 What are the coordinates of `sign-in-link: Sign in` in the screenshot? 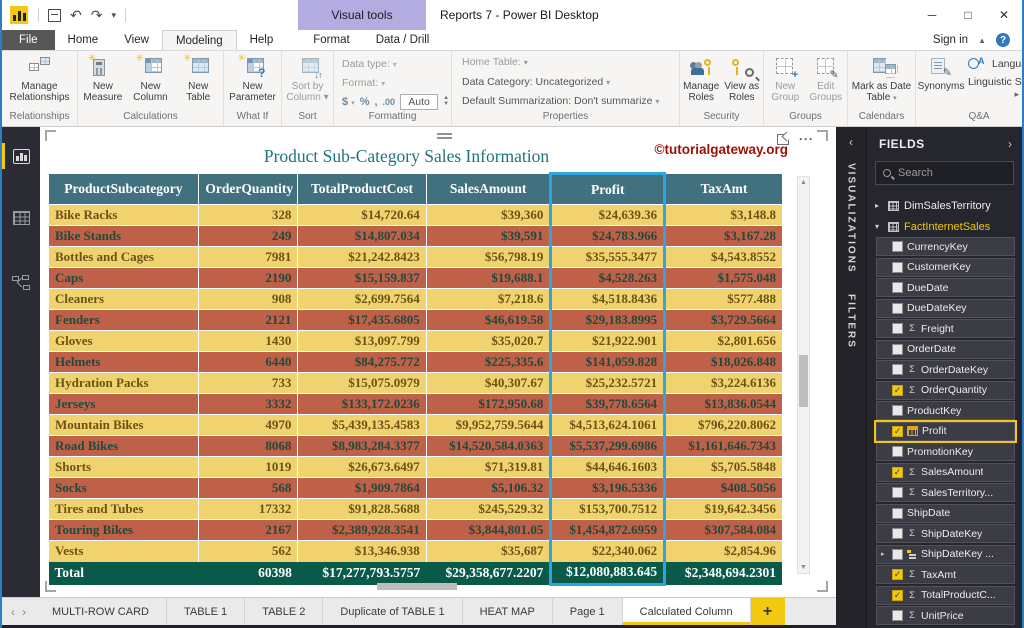 It's located at (950, 40).